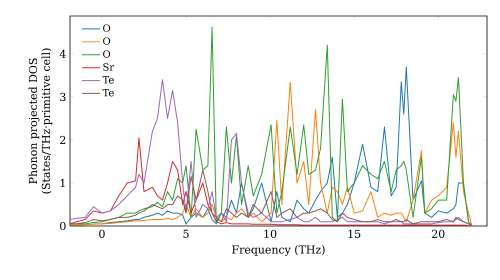 This screenshot has width=500, height=280. What do you see at coordinates (62, 183) in the screenshot?
I see `y-tick-label: 1` at bounding box center [62, 183].